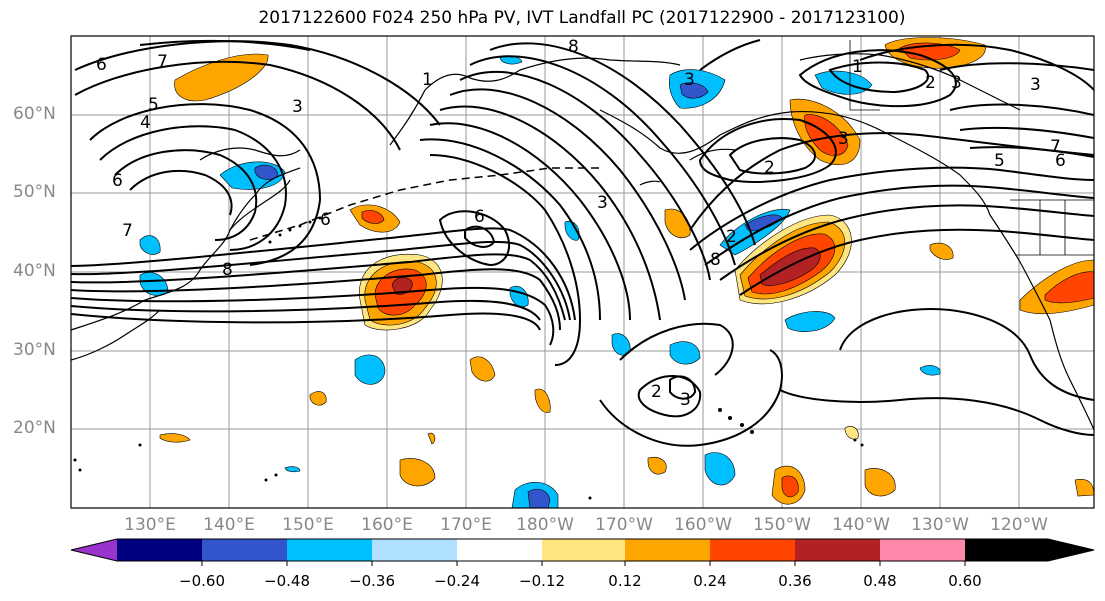 The image size is (1105, 601). I want to click on colorbar-tick-label: 0.60, so click(965, 581).